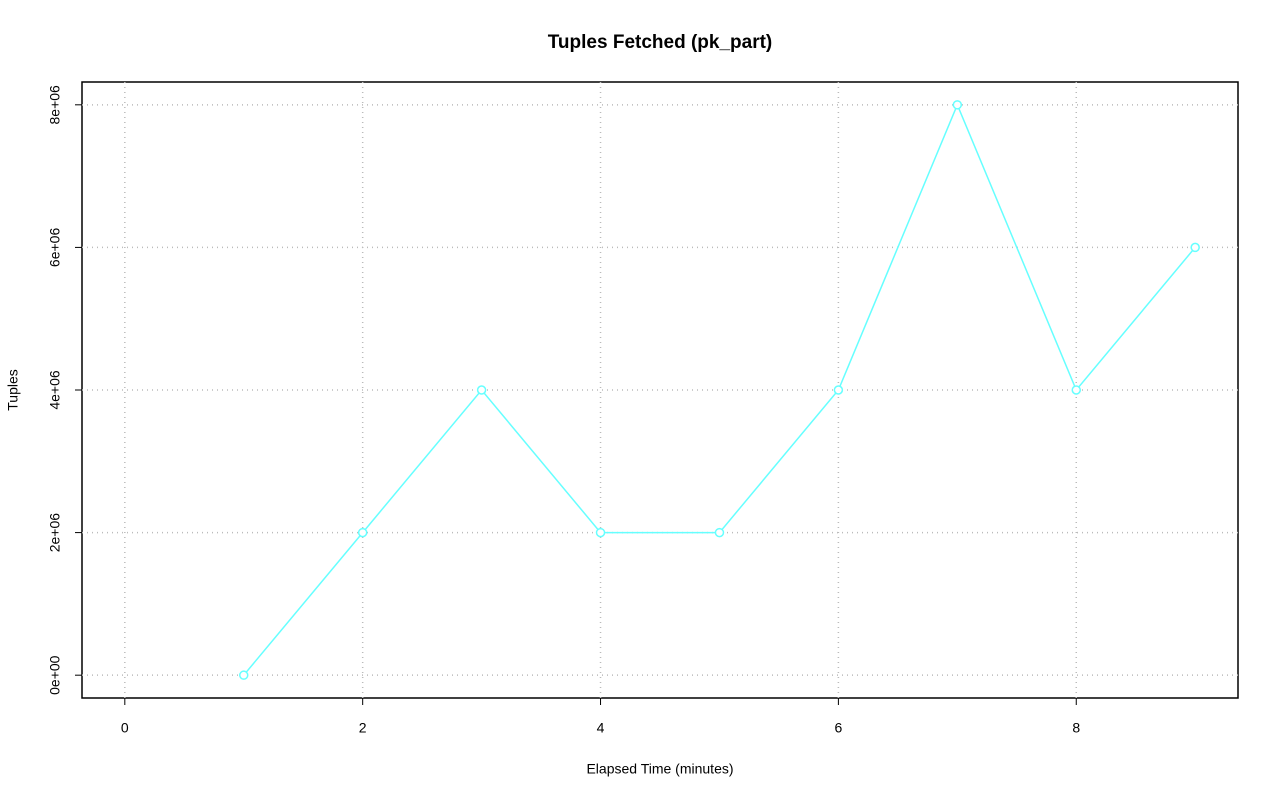 The width and height of the screenshot is (1280, 801). I want to click on x-tick-label: 6, so click(838, 728).